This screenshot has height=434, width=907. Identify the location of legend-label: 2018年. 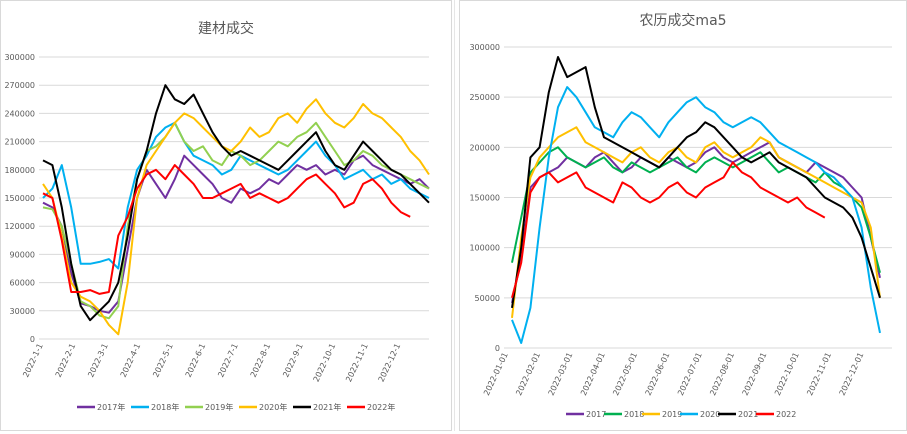
(165, 407).